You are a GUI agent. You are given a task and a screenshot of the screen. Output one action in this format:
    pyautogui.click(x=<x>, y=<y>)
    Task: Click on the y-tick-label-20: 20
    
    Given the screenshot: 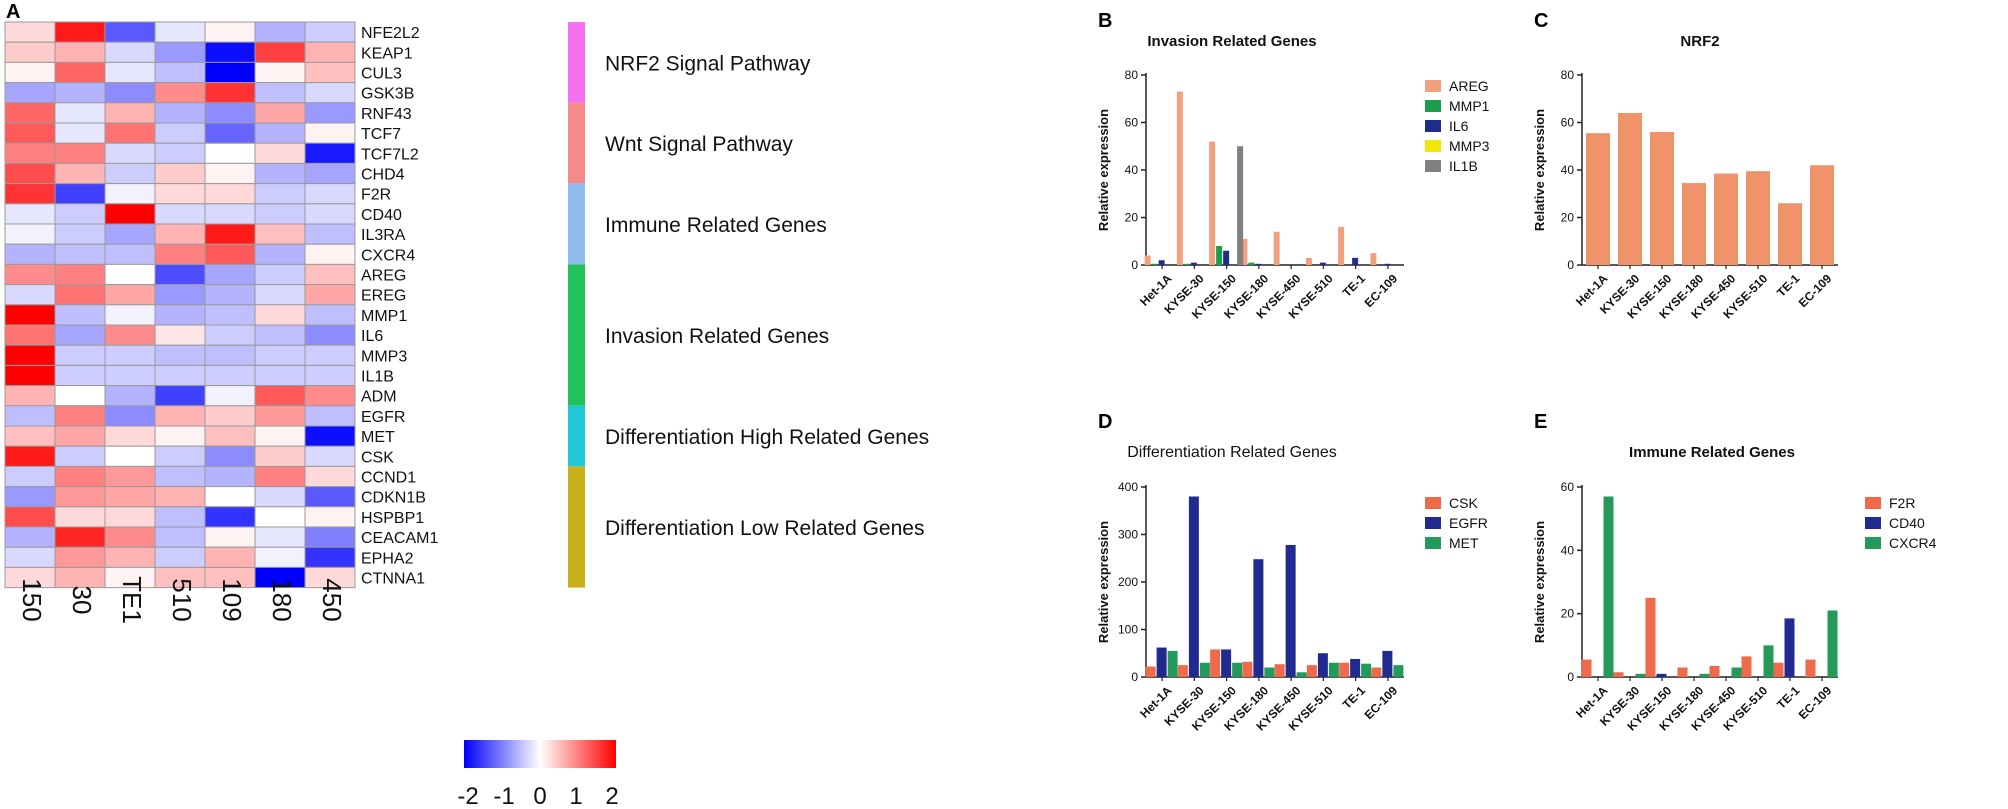 What is the action you would take?
    pyautogui.click(x=1132, y=218)
    